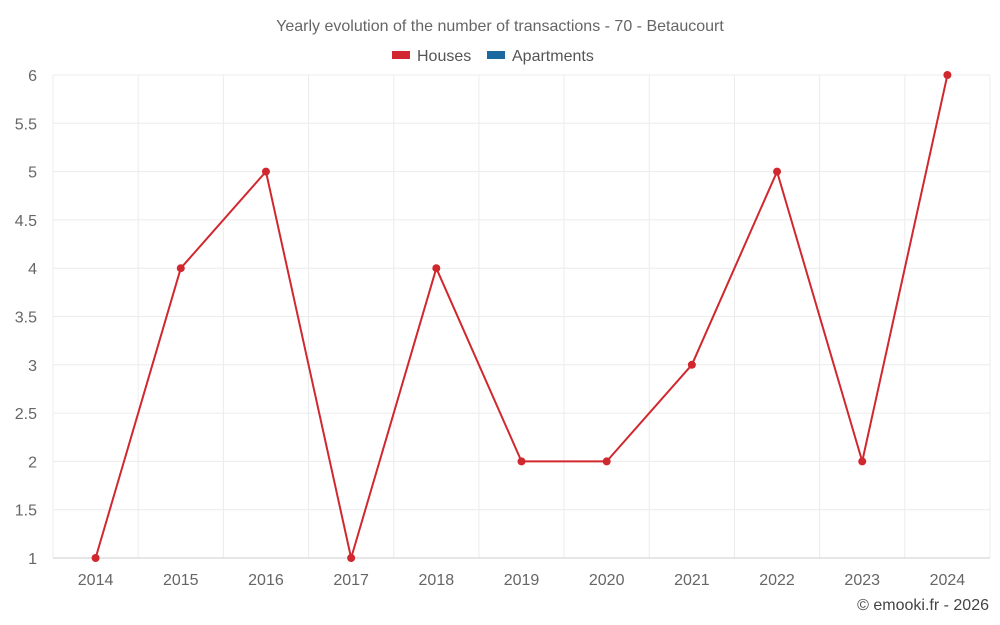 This screenshot has width=1000, height=625. I want to click on x-tick-label: 2016, so click(266, 580).